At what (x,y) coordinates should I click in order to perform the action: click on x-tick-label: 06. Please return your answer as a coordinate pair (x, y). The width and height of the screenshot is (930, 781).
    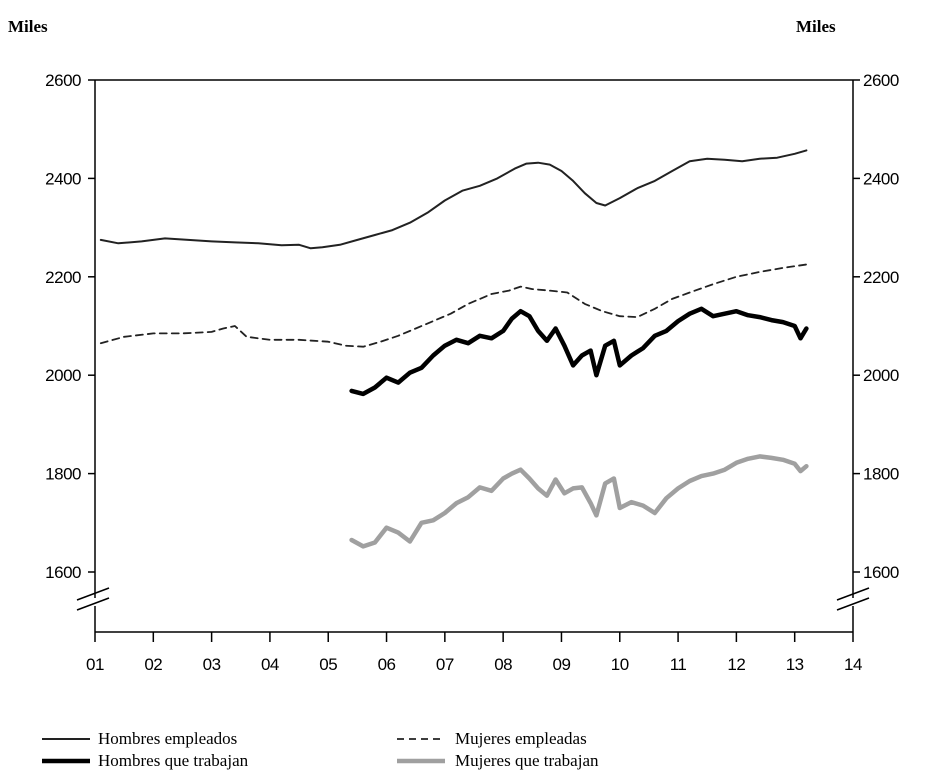
    Looking at the image, I should click on (387, 664).